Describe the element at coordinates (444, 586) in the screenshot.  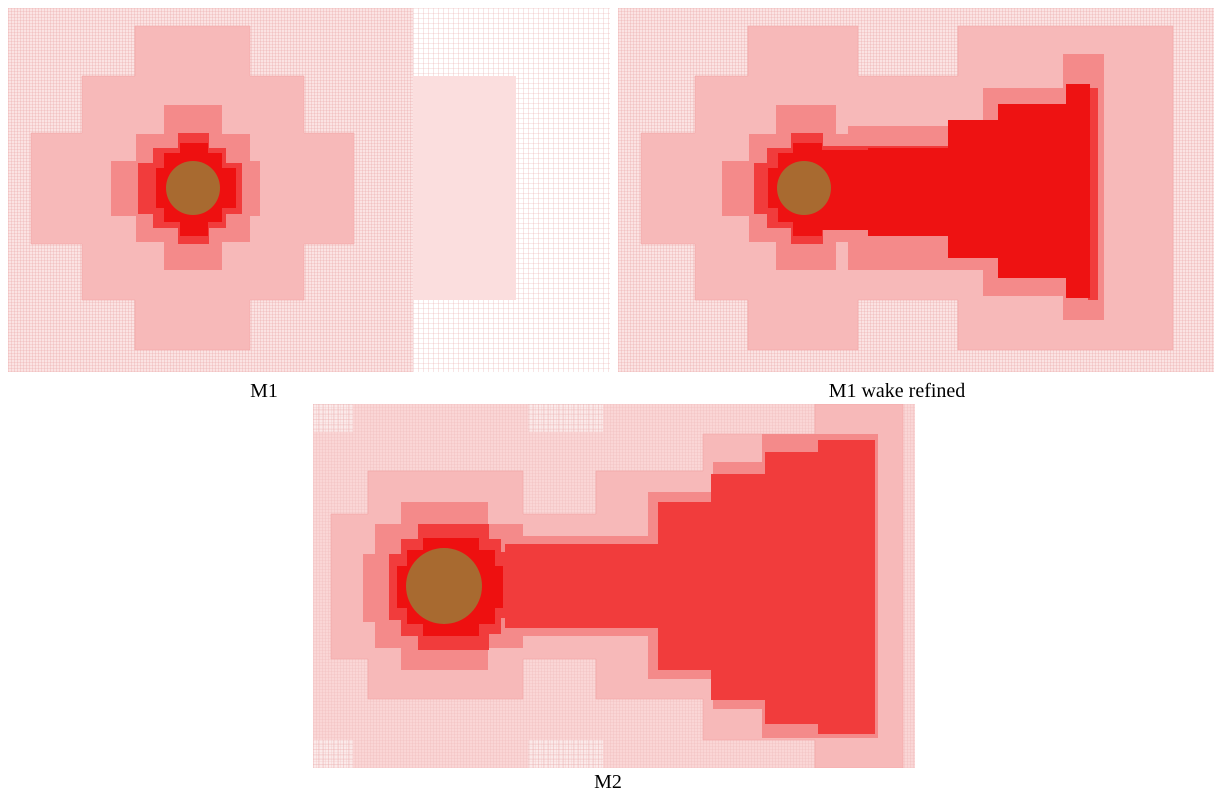
I see `m2-cylinder` at that location.